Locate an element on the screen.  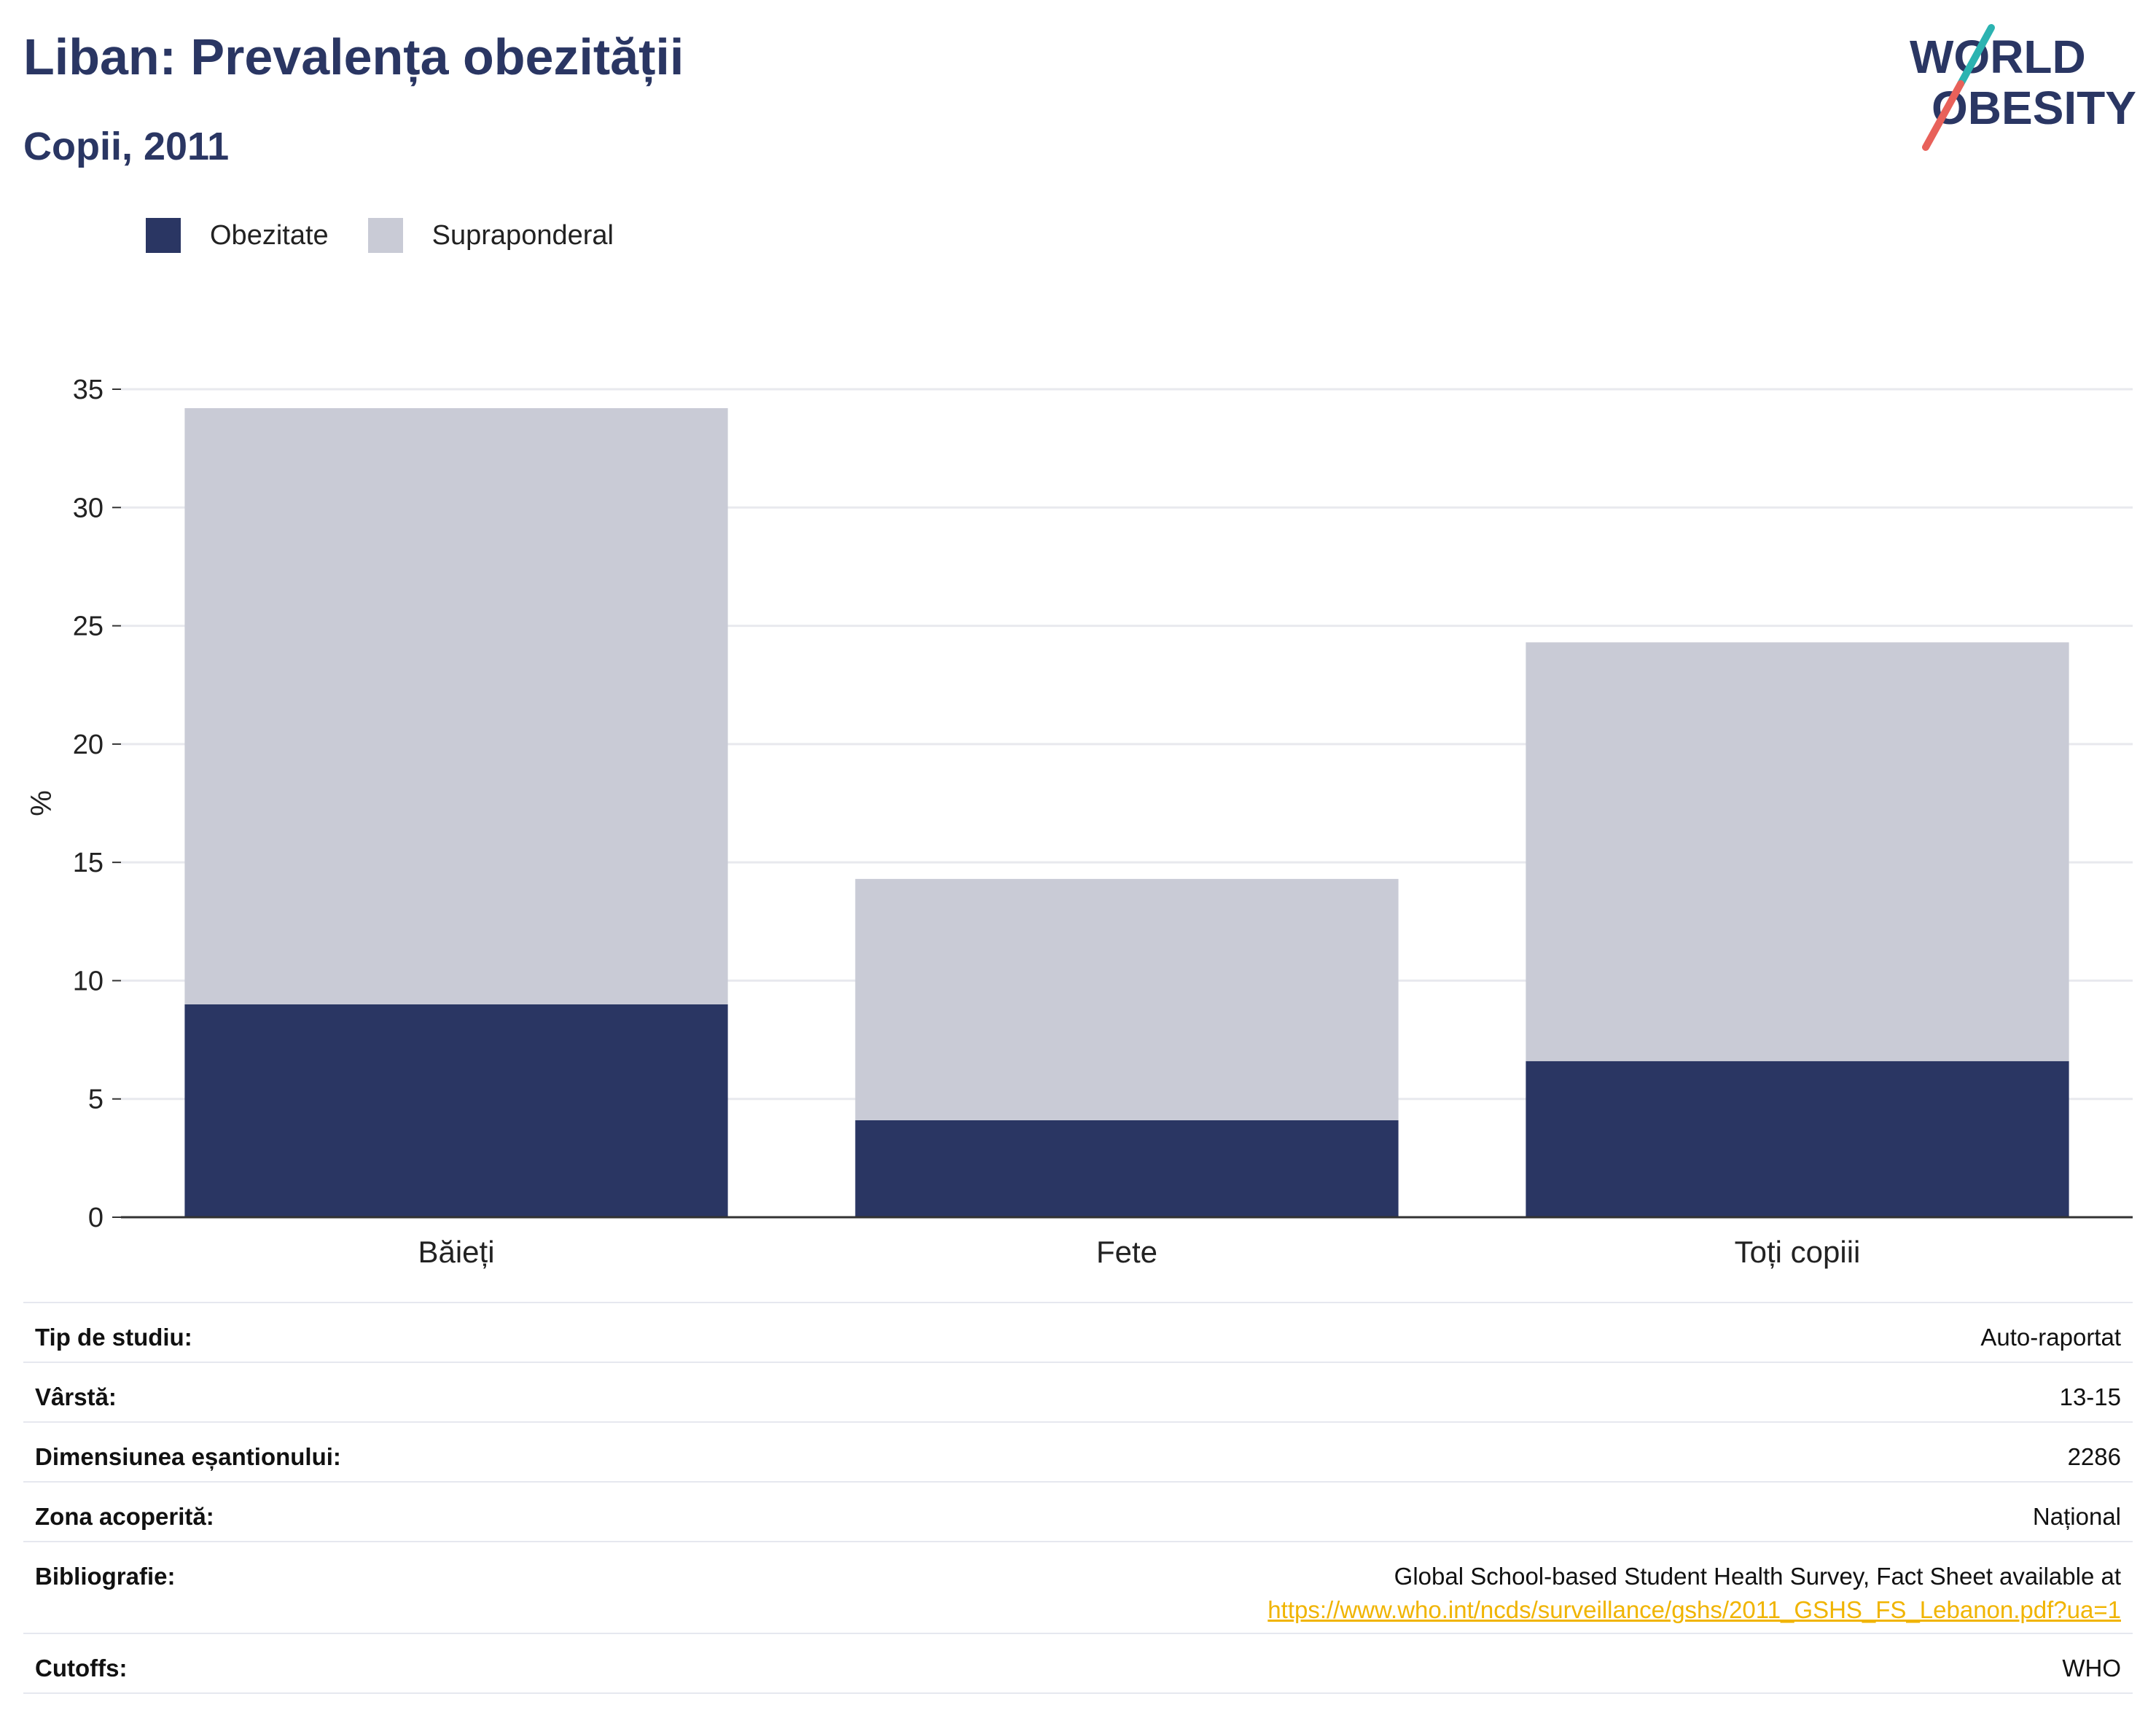
y-tick-label: 15 is located at coordinates (88, 863).